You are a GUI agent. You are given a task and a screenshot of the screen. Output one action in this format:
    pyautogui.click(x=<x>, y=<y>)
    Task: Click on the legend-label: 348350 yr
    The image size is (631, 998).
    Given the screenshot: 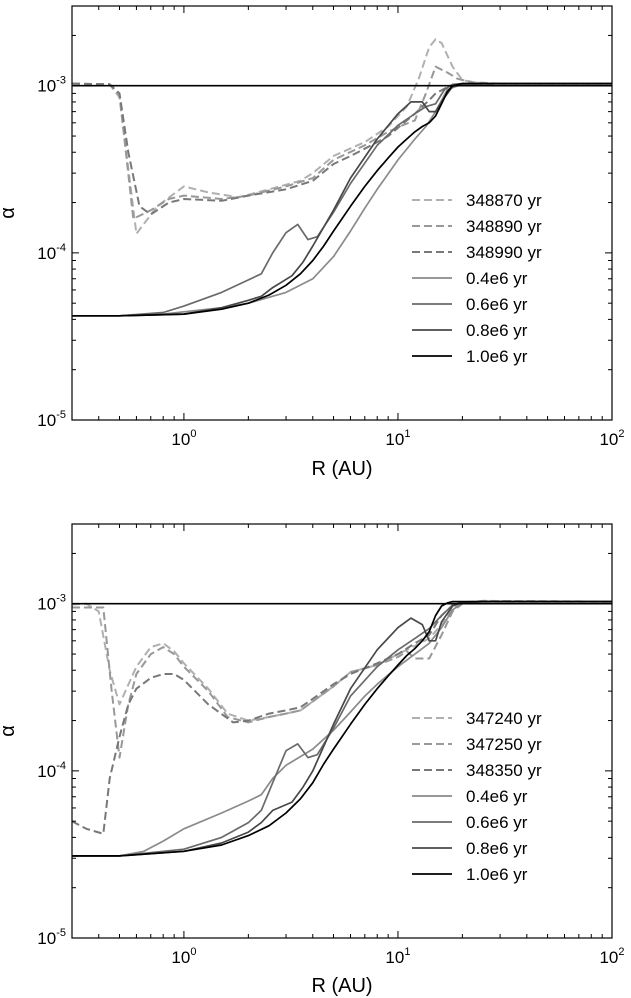 What is the action you would take?
    pyautogui.click(x=504, y=770)
    